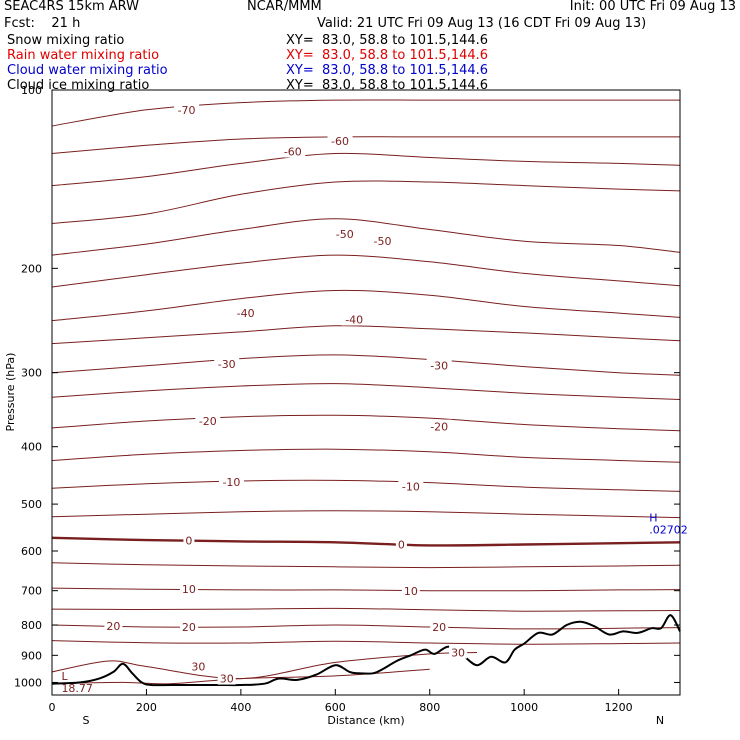 This screenshot has height=740, width=740. What do you see at coordinates (660, 720) in the screenshot?
I see `x-axis-right-end-label: N` at bounding box center [660, 720].